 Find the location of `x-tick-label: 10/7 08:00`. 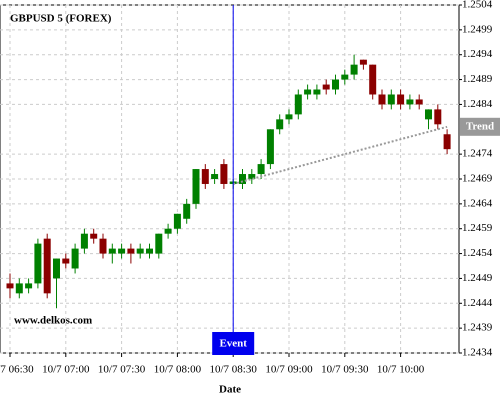

x-tick-label: 10/7 08:00 is located at coordinates (178, 370).